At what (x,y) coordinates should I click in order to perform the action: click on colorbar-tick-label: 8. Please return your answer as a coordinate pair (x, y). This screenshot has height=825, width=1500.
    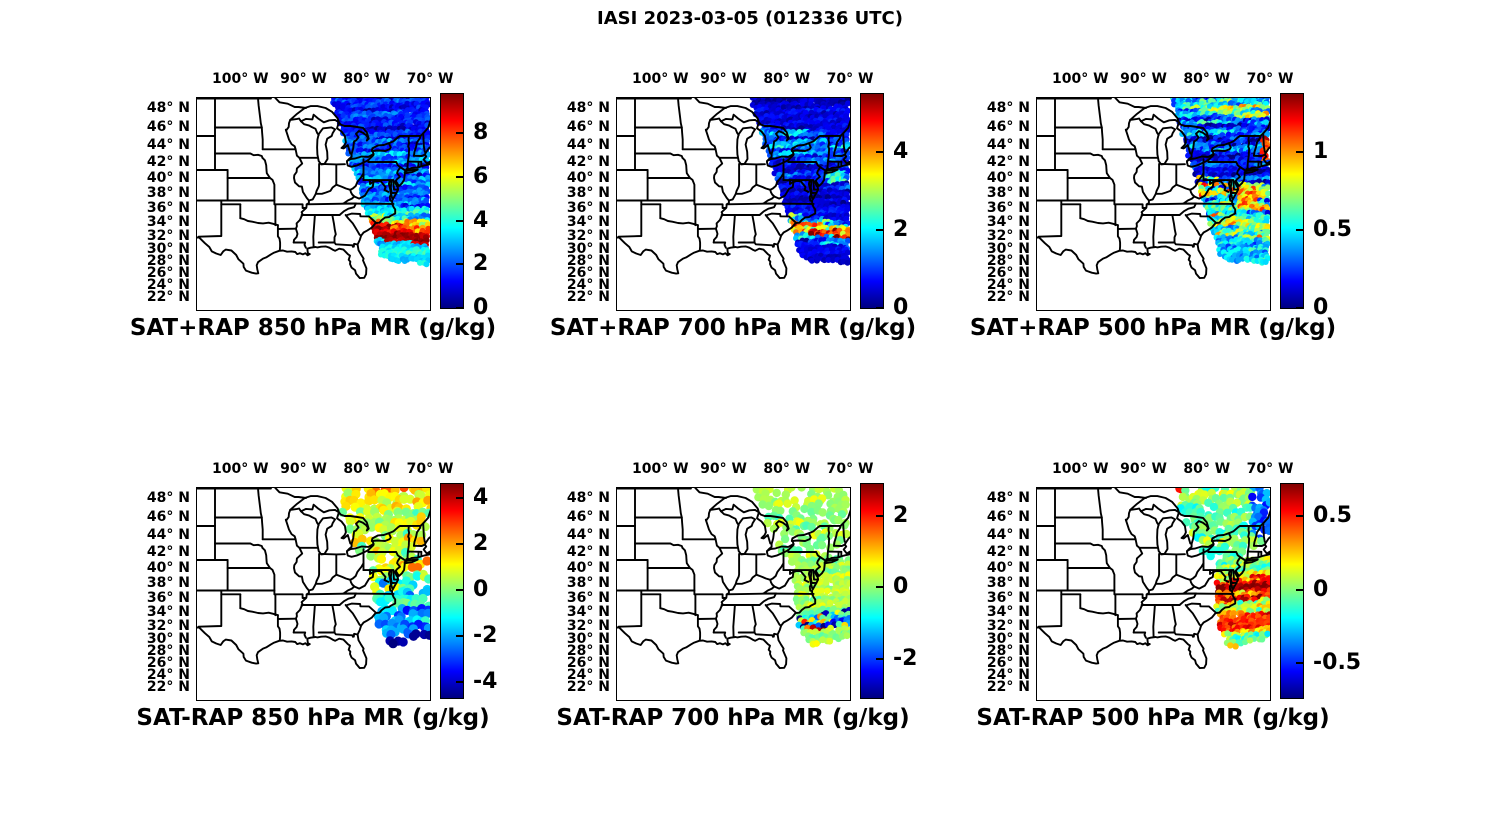
    Looking at the image, I should click on (481, 133).